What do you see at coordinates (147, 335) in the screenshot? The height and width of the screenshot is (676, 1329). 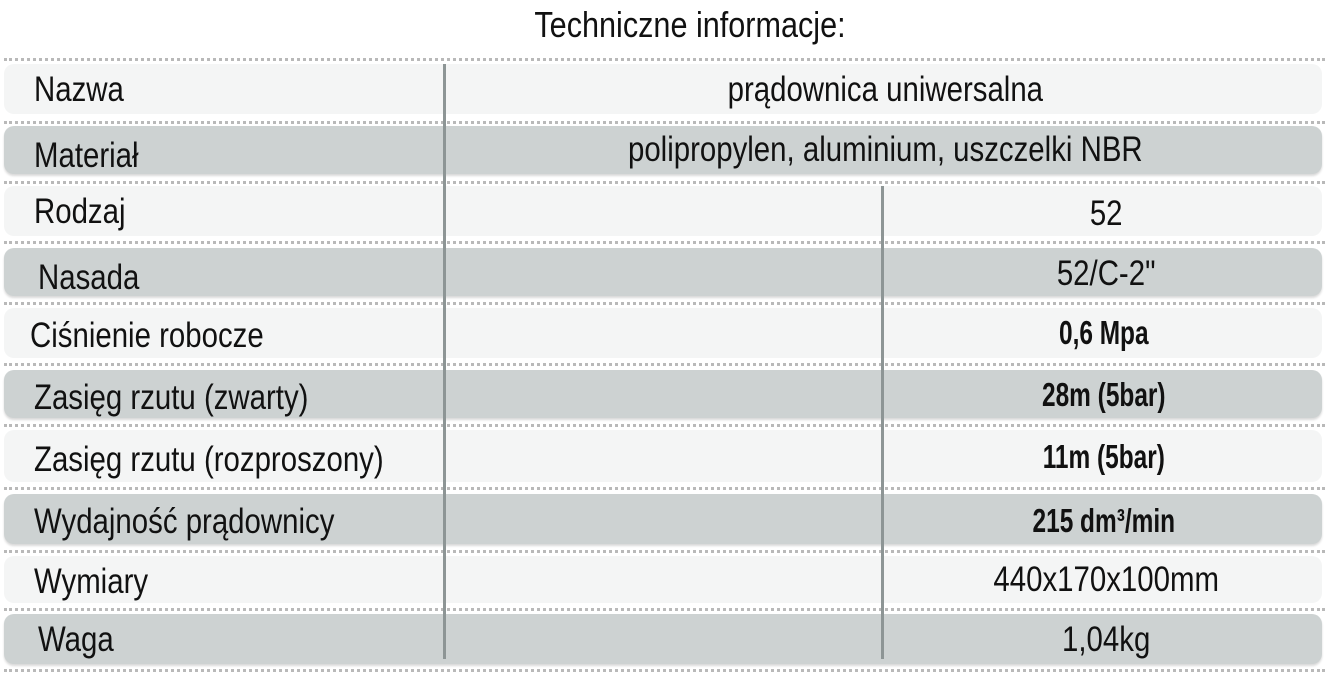 I see `row-label-cisnienie: Ciśnienie robocze` at bounding box center [147, 335].